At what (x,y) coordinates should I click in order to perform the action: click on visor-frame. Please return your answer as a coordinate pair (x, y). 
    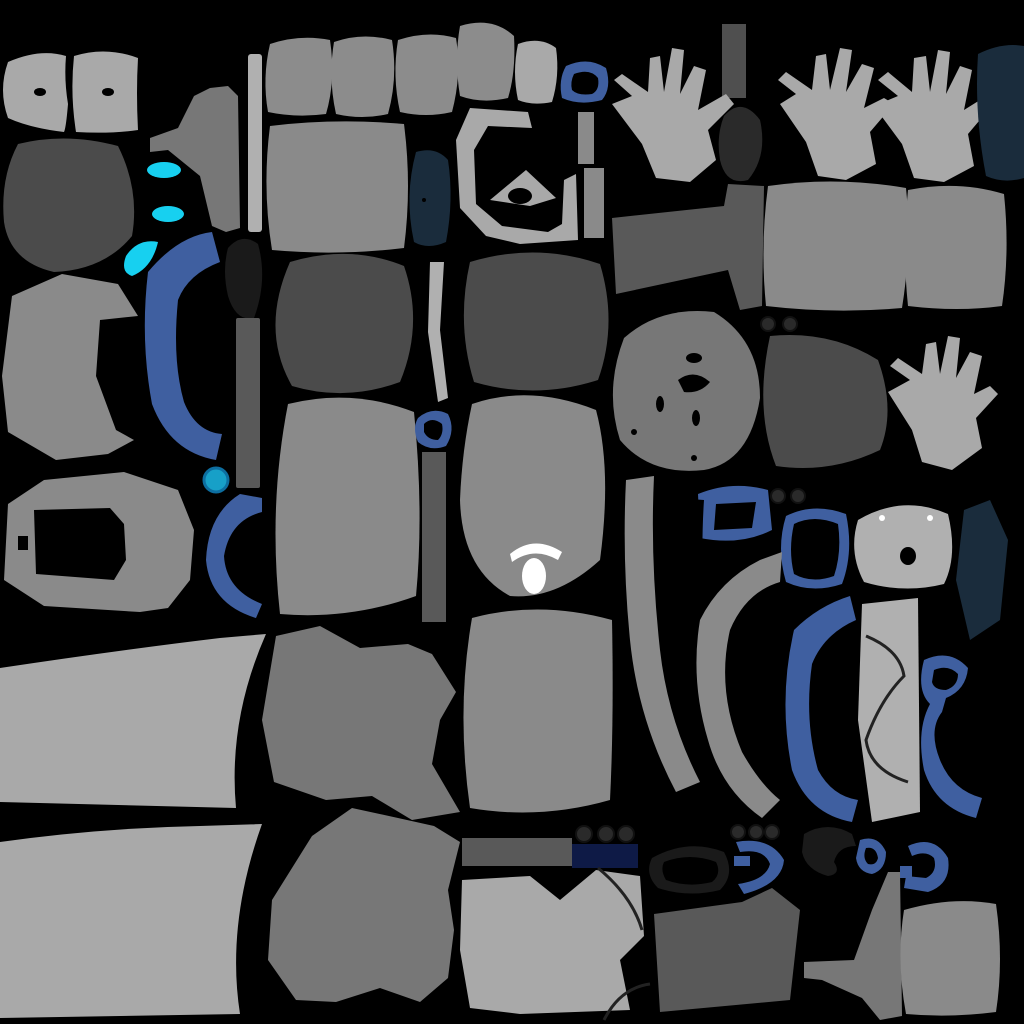
    Looking at the image, I should click on (517, 176).